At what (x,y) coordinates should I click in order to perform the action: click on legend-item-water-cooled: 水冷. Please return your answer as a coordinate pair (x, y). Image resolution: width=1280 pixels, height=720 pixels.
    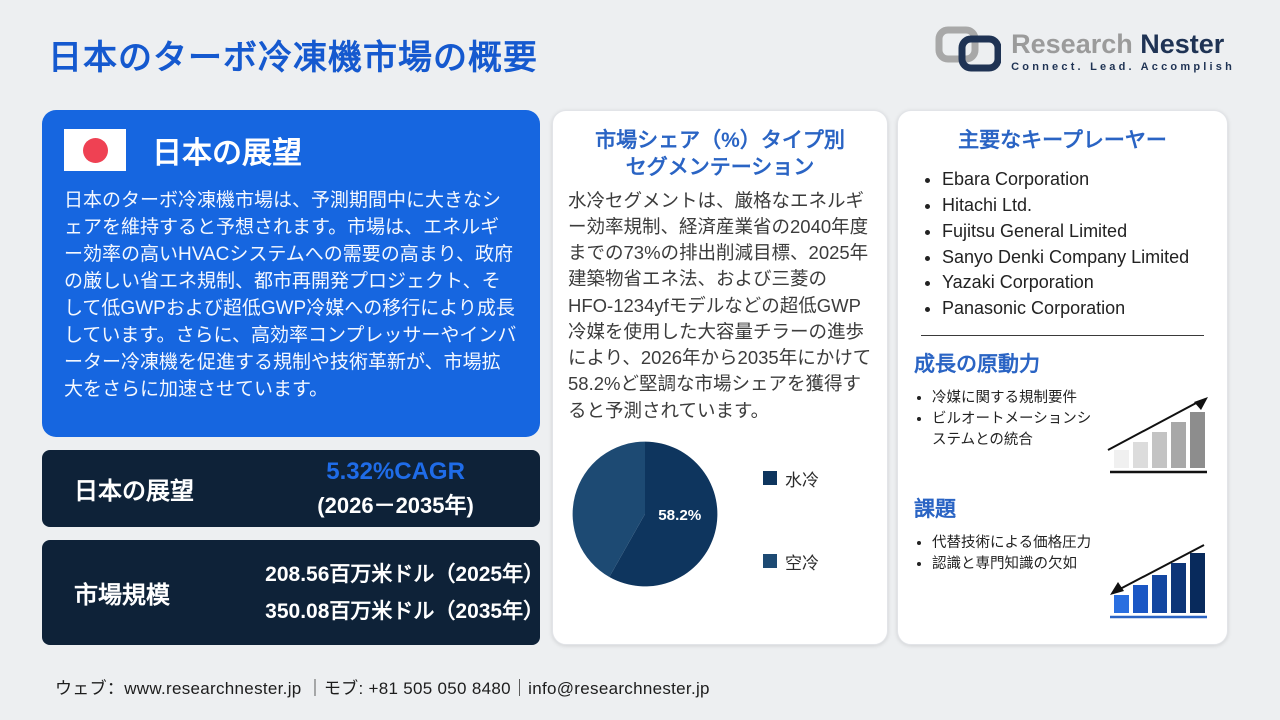
    Looking at the image, I should click on (791, 478).